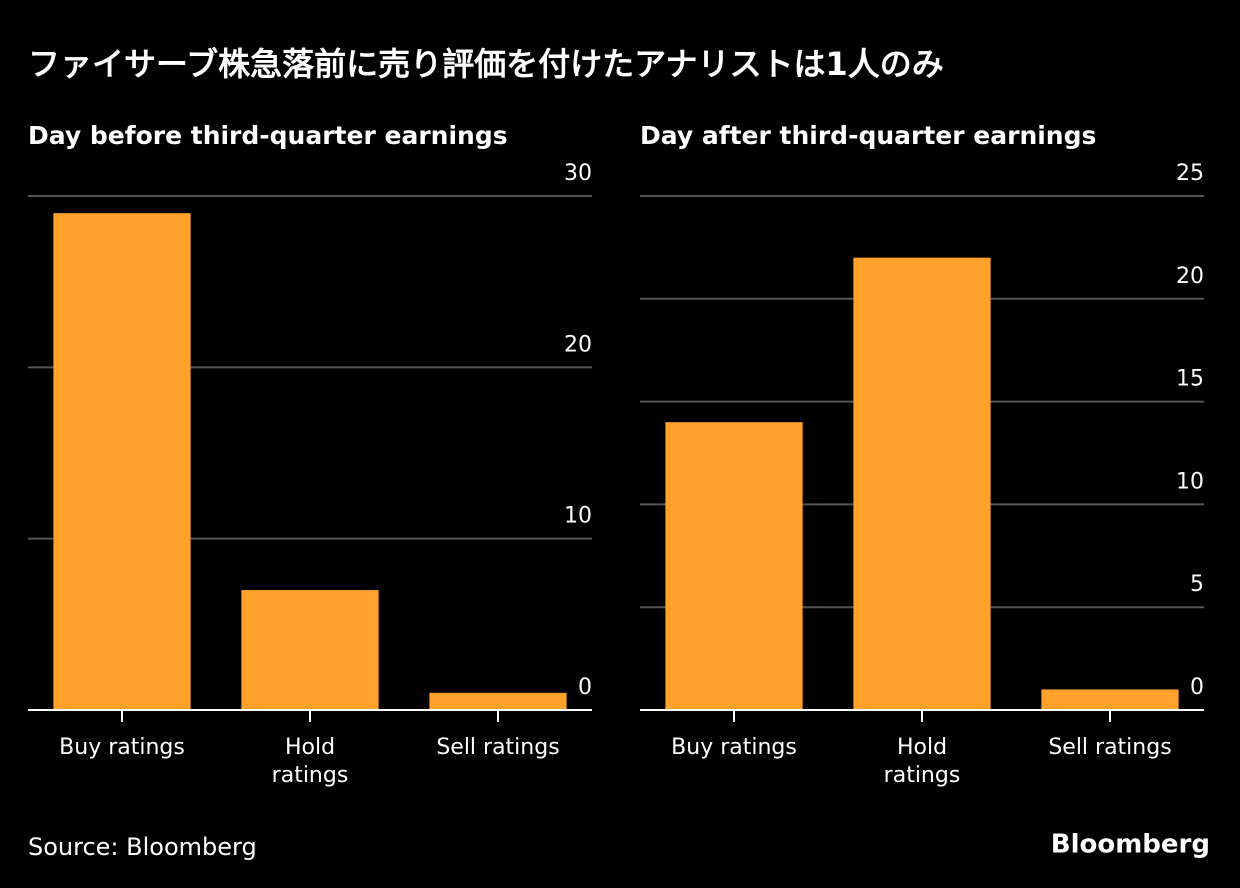  I want to click on y-tick-label: 15, so click(1190, 379).